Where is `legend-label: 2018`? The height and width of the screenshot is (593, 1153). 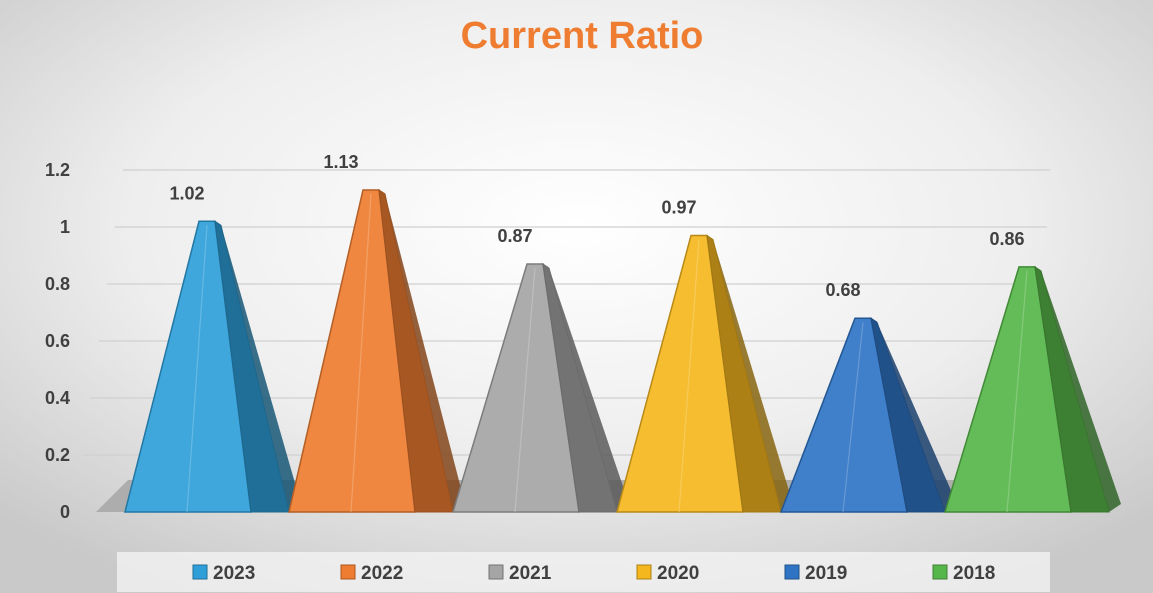
legend-label: 2018 is located at coordinates (974, 573).